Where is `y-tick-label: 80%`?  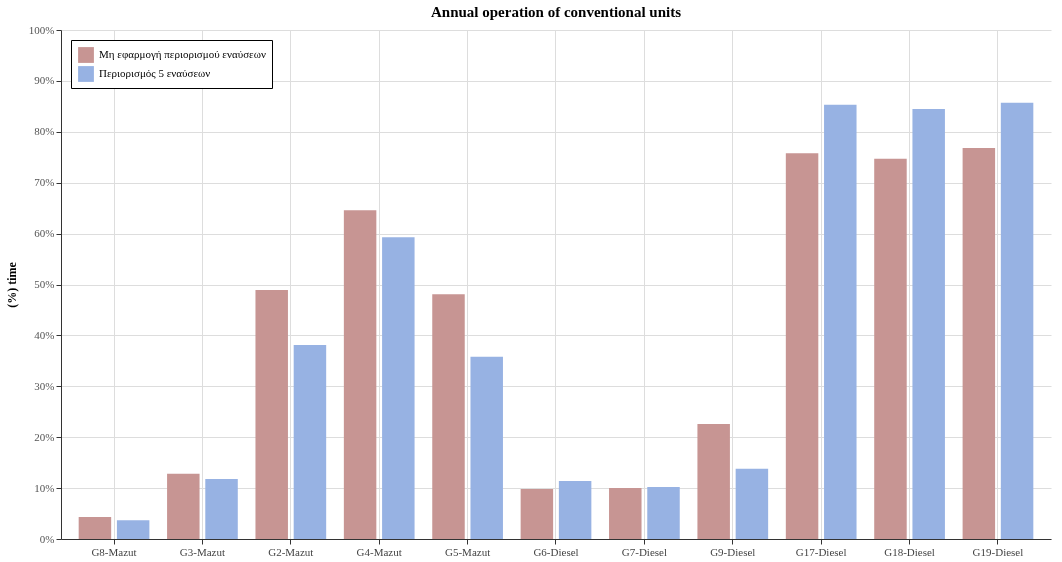 y-tick-label: 80% is located at coordinates (44, 131).